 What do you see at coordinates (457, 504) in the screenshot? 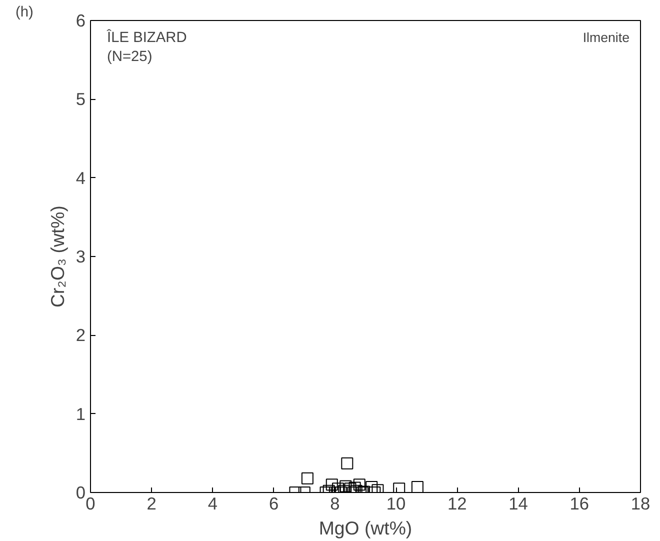
I see `x-tick-label: 12` at bounding box center [457, 504].